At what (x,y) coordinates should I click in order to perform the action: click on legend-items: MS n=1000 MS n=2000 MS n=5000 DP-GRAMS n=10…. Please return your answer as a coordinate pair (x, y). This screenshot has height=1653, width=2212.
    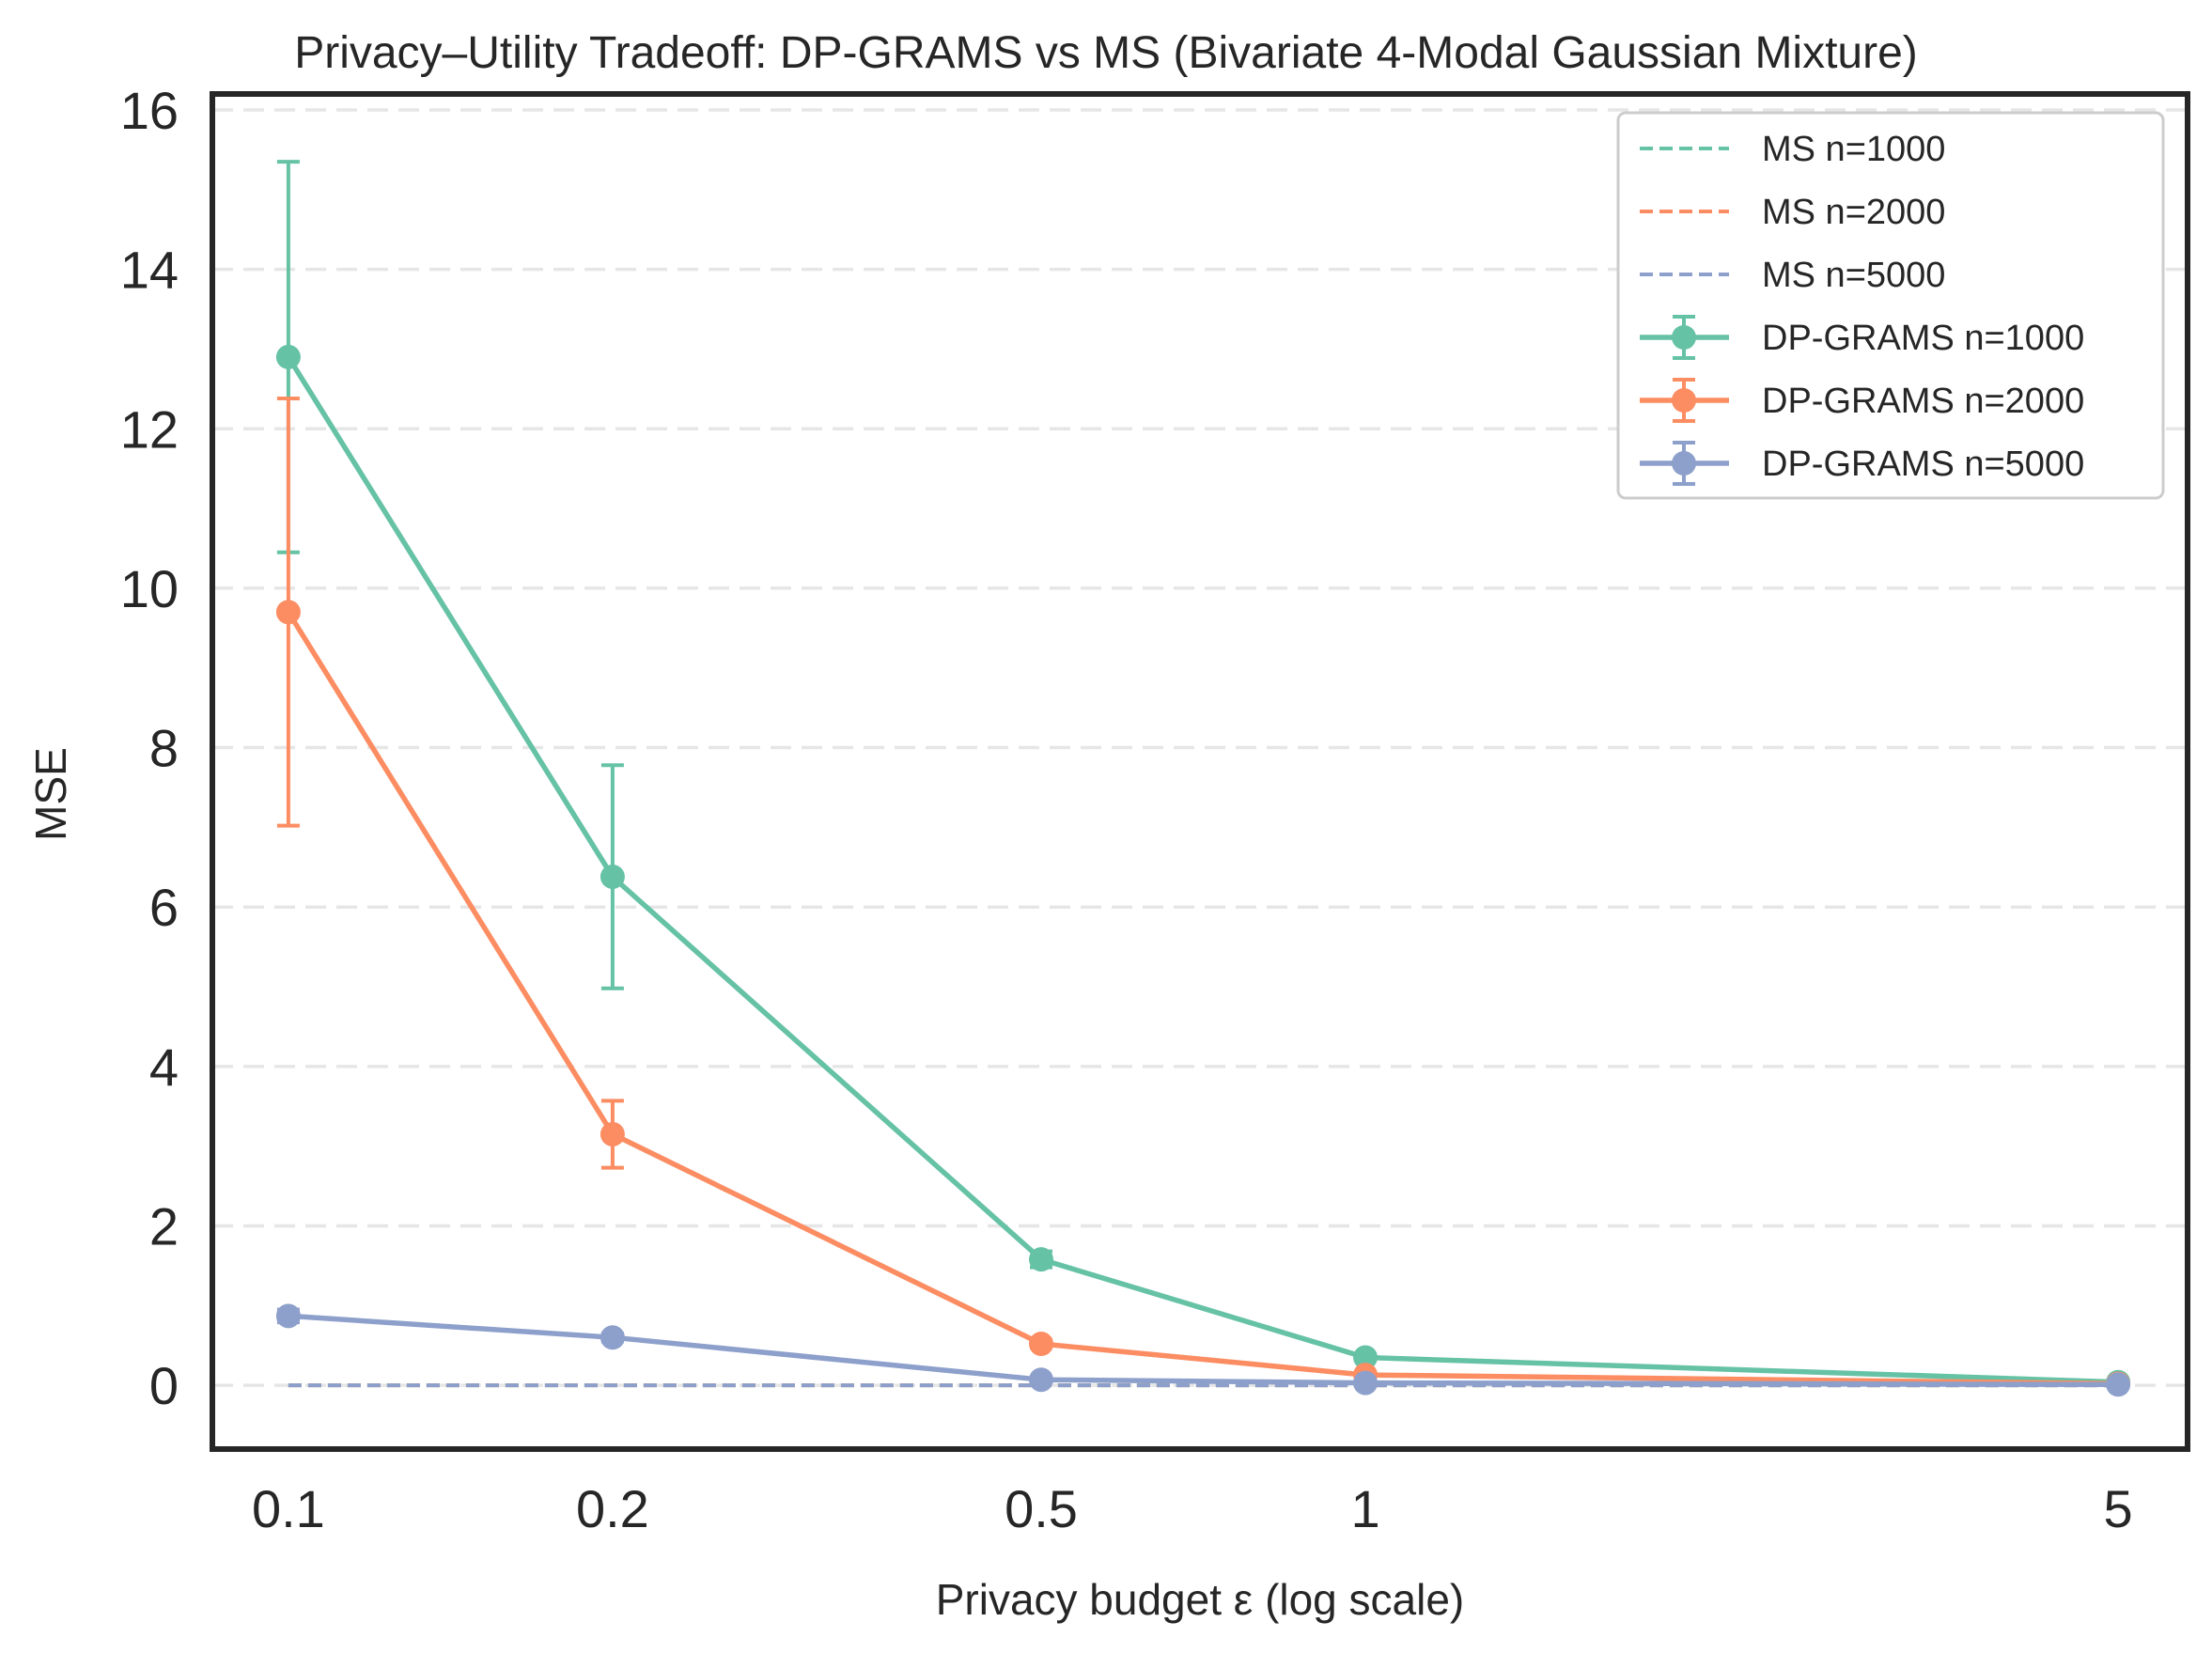
    Looking at the image, I should click on (1862, 308).